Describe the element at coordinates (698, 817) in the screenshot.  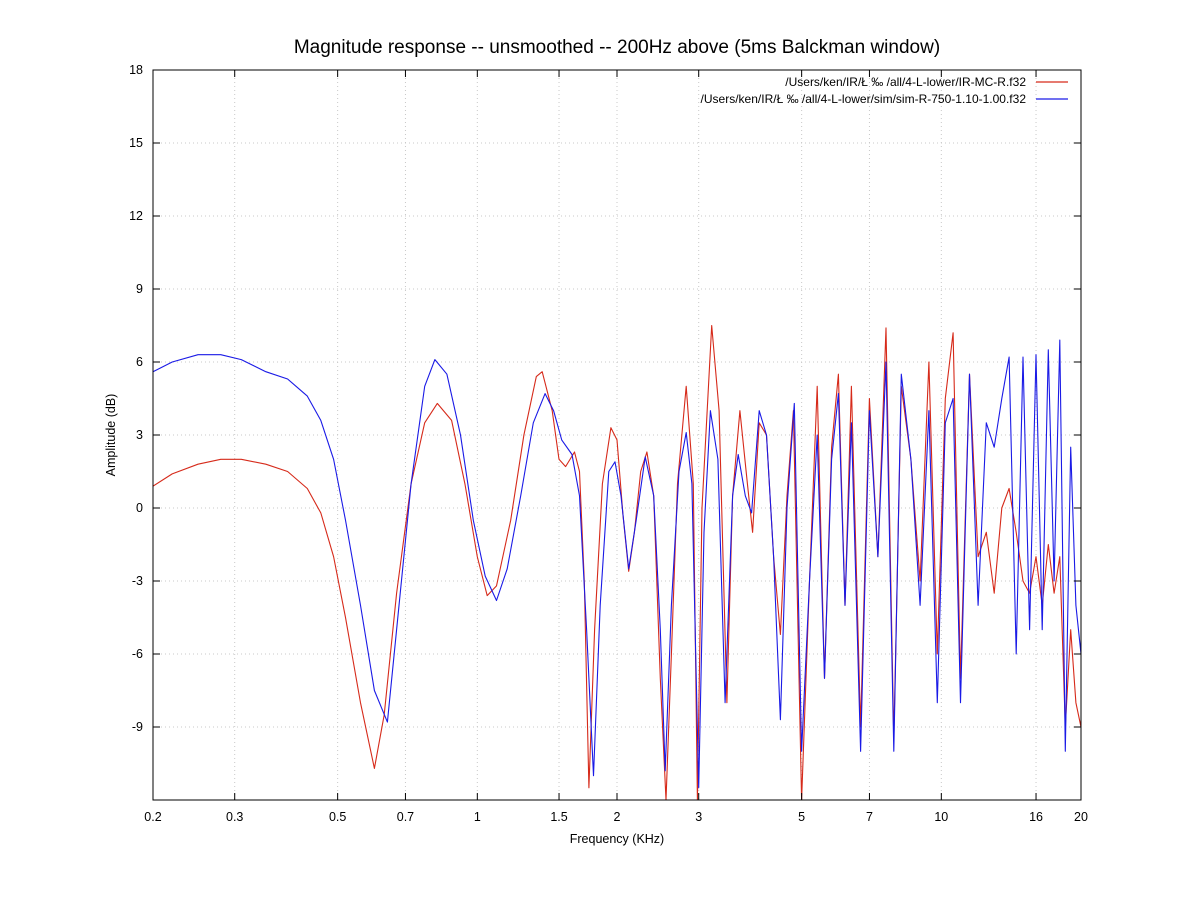
I see `x-tick-label: 3` at that location.